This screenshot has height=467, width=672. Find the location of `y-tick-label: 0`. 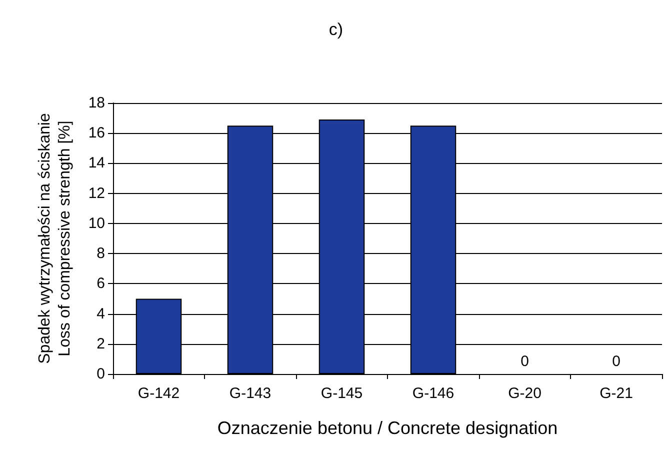

y-tick-label: 0 is located at coordinates (100, 374).